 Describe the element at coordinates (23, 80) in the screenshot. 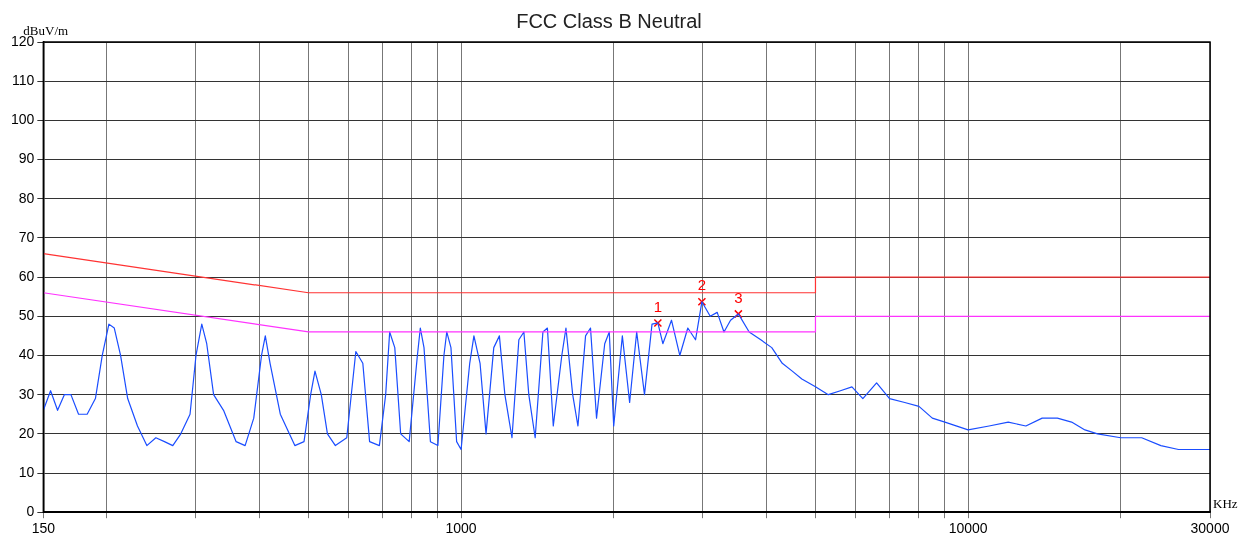

I see `y-tick-label: 110` at that location.